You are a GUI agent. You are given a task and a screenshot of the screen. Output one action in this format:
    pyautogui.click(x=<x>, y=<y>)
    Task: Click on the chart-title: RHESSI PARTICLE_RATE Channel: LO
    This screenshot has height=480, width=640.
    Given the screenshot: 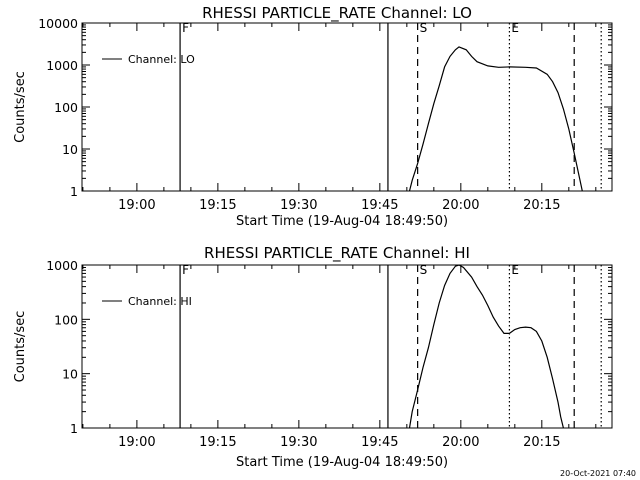 What is the action you would take?
    pyautogui.click(x=337, y=13)
    